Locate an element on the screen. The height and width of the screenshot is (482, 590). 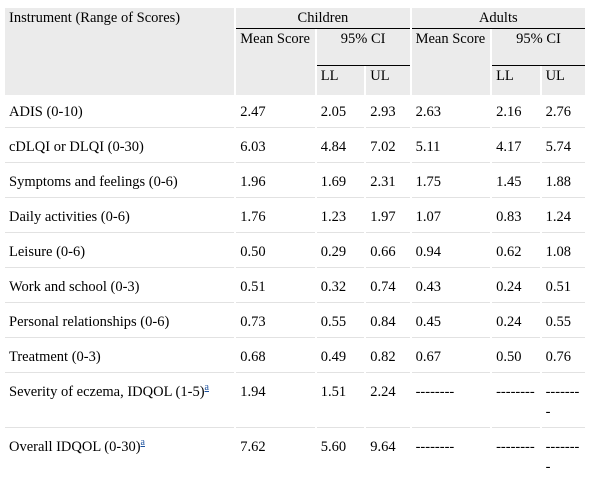
instrument-cell: Symptoms and feelings (0-6) is located at coordinates (120, 180).